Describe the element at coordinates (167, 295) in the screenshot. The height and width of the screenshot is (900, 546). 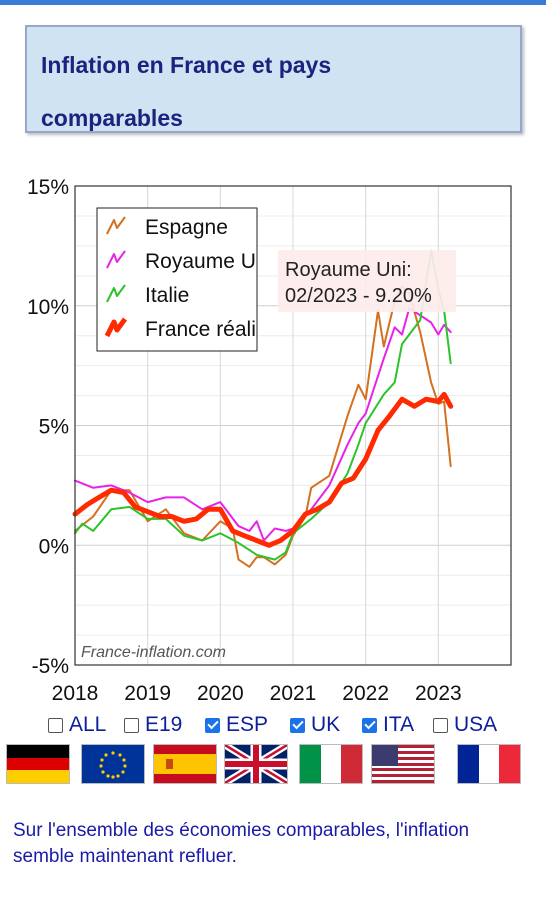
I see `legend-label-italie: Italie` at that location.